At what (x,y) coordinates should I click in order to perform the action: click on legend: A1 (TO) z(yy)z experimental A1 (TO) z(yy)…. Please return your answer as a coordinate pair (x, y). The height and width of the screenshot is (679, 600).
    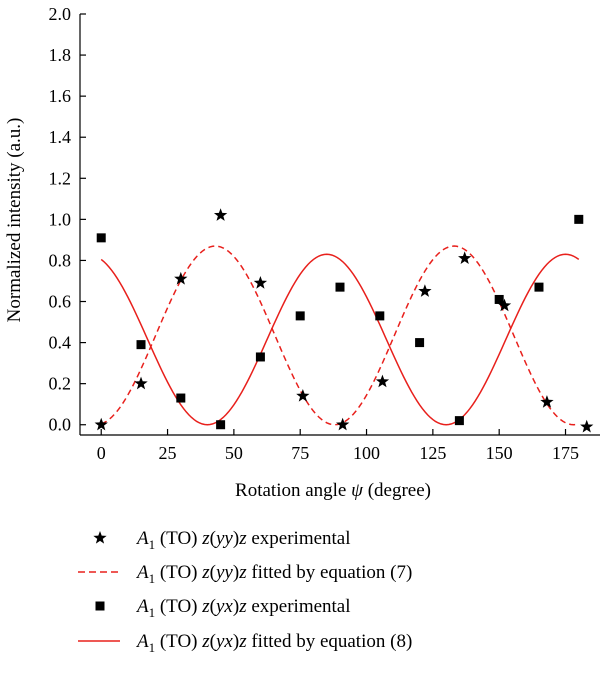
    Looking at the image, I should click on (245, 591).